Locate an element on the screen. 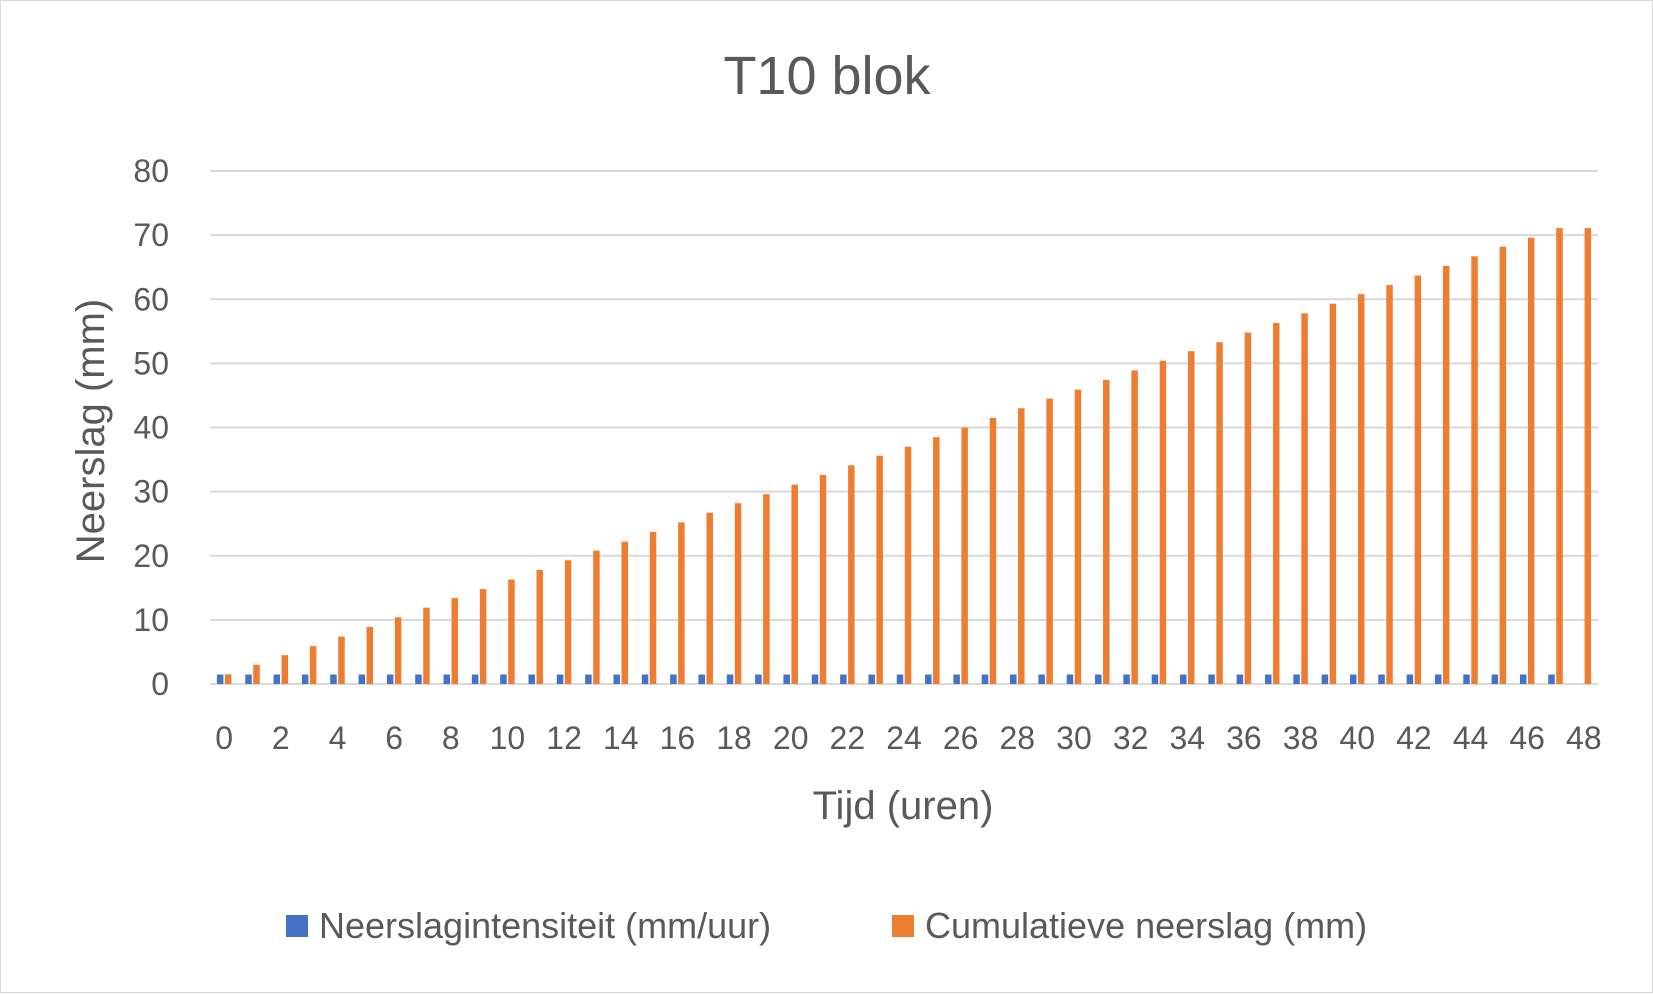 This screenshot has height=994, width=1653. y-tick-label: 40 is located at coordinates (151, 428).